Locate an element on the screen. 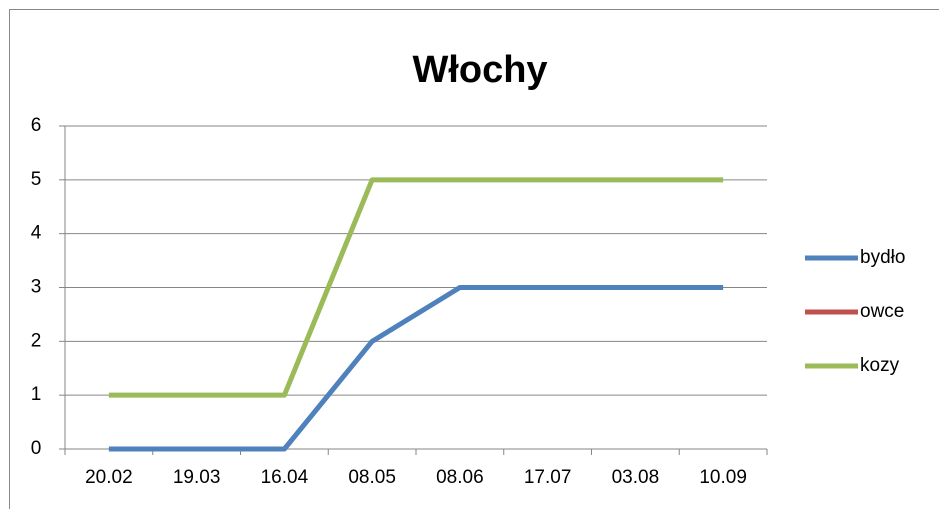 This screenshot has height=509, width=939. x-tick-label: 16.04 is located at coordinates (285, 477).